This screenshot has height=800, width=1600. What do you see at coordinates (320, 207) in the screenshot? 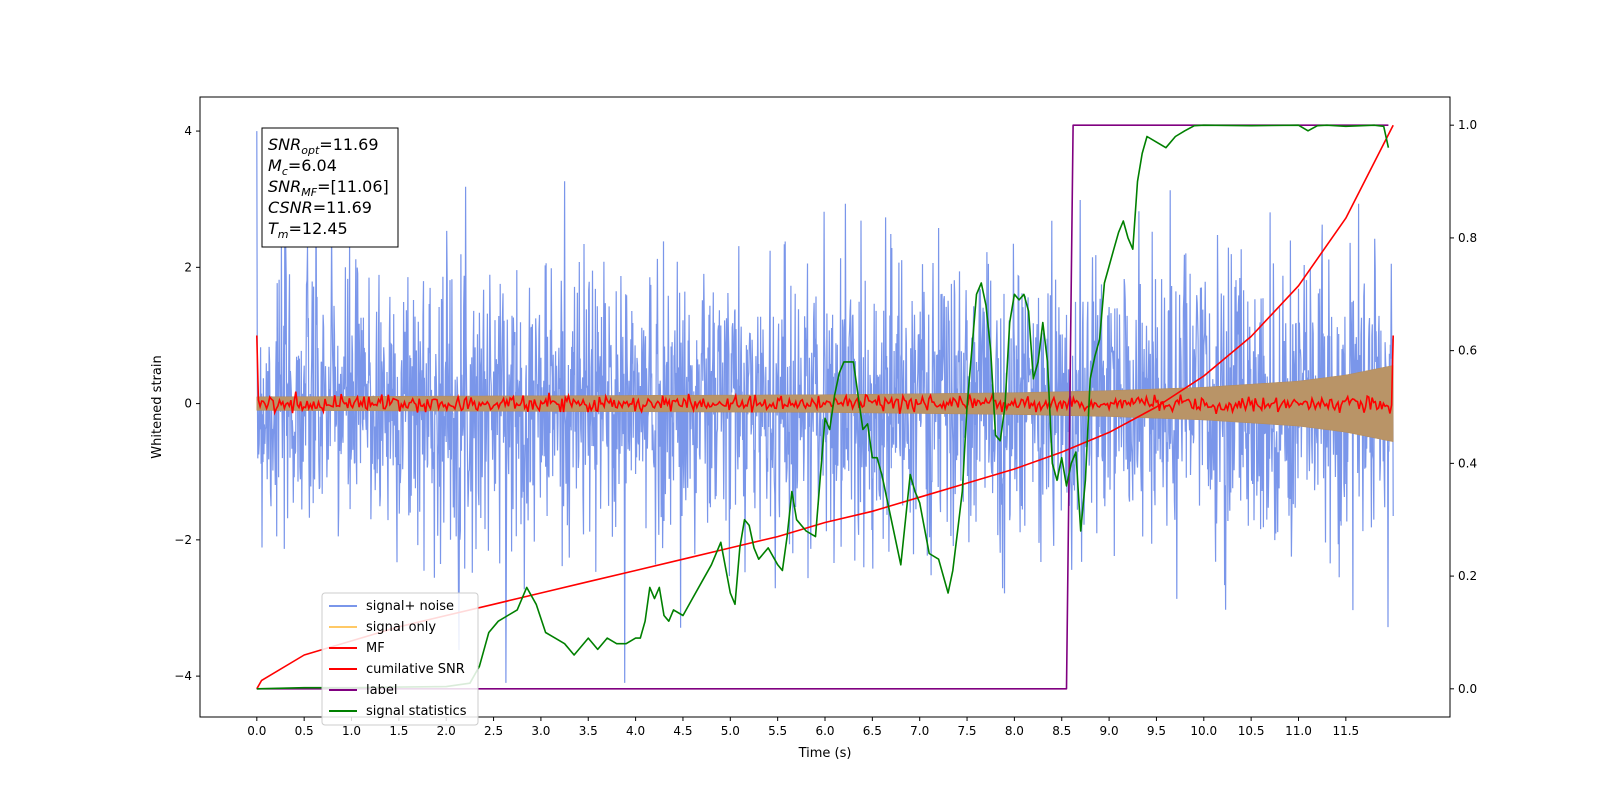
I see `annotation-line: CSNR=11.69` at bounding box center [320, 207].